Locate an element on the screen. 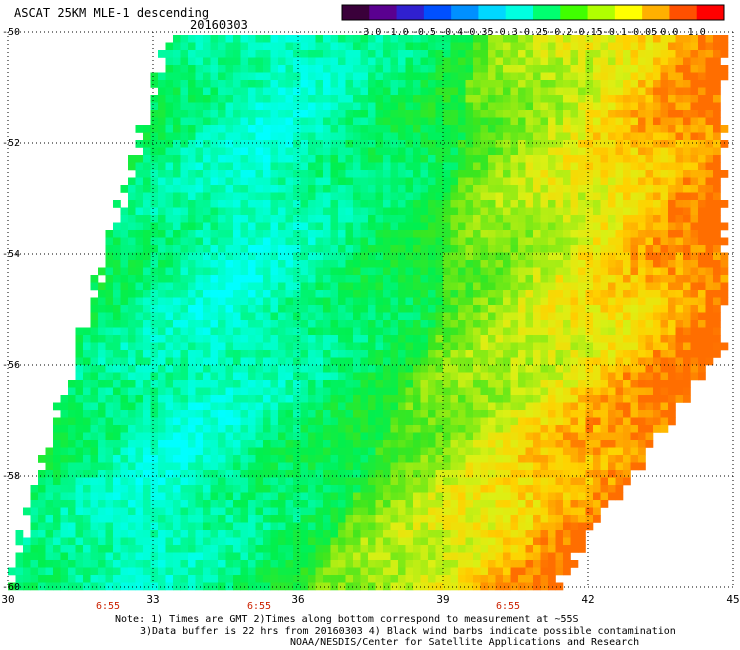  colorbar-label: -0.3 is located at coordinates (506, 32).